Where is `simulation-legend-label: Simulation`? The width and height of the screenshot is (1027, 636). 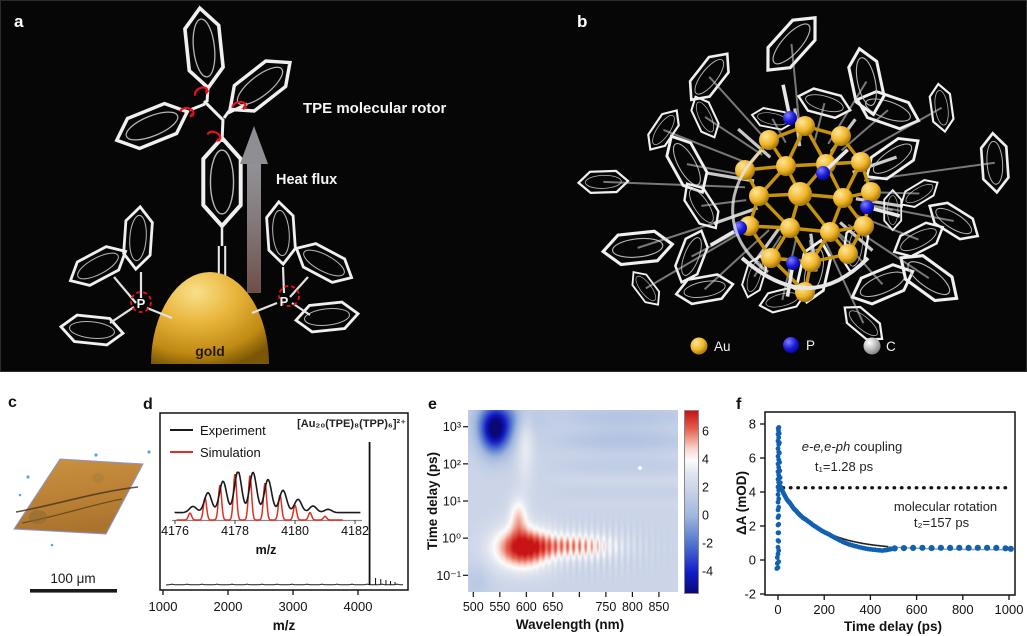 simulation-legend-label: Simulation is located at coordinates (230, 452).